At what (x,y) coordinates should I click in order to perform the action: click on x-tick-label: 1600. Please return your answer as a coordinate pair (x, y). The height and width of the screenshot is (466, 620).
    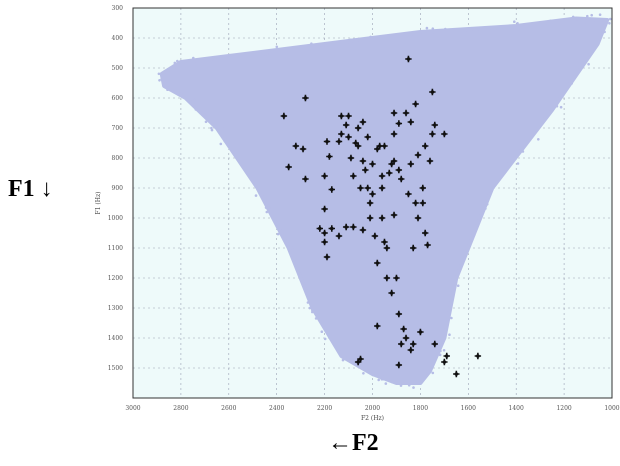
    Looking at the image, I should click on (468, 408).